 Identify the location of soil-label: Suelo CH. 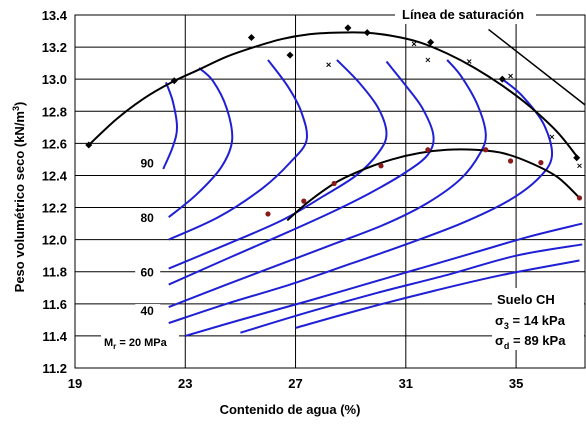
(526, 299).